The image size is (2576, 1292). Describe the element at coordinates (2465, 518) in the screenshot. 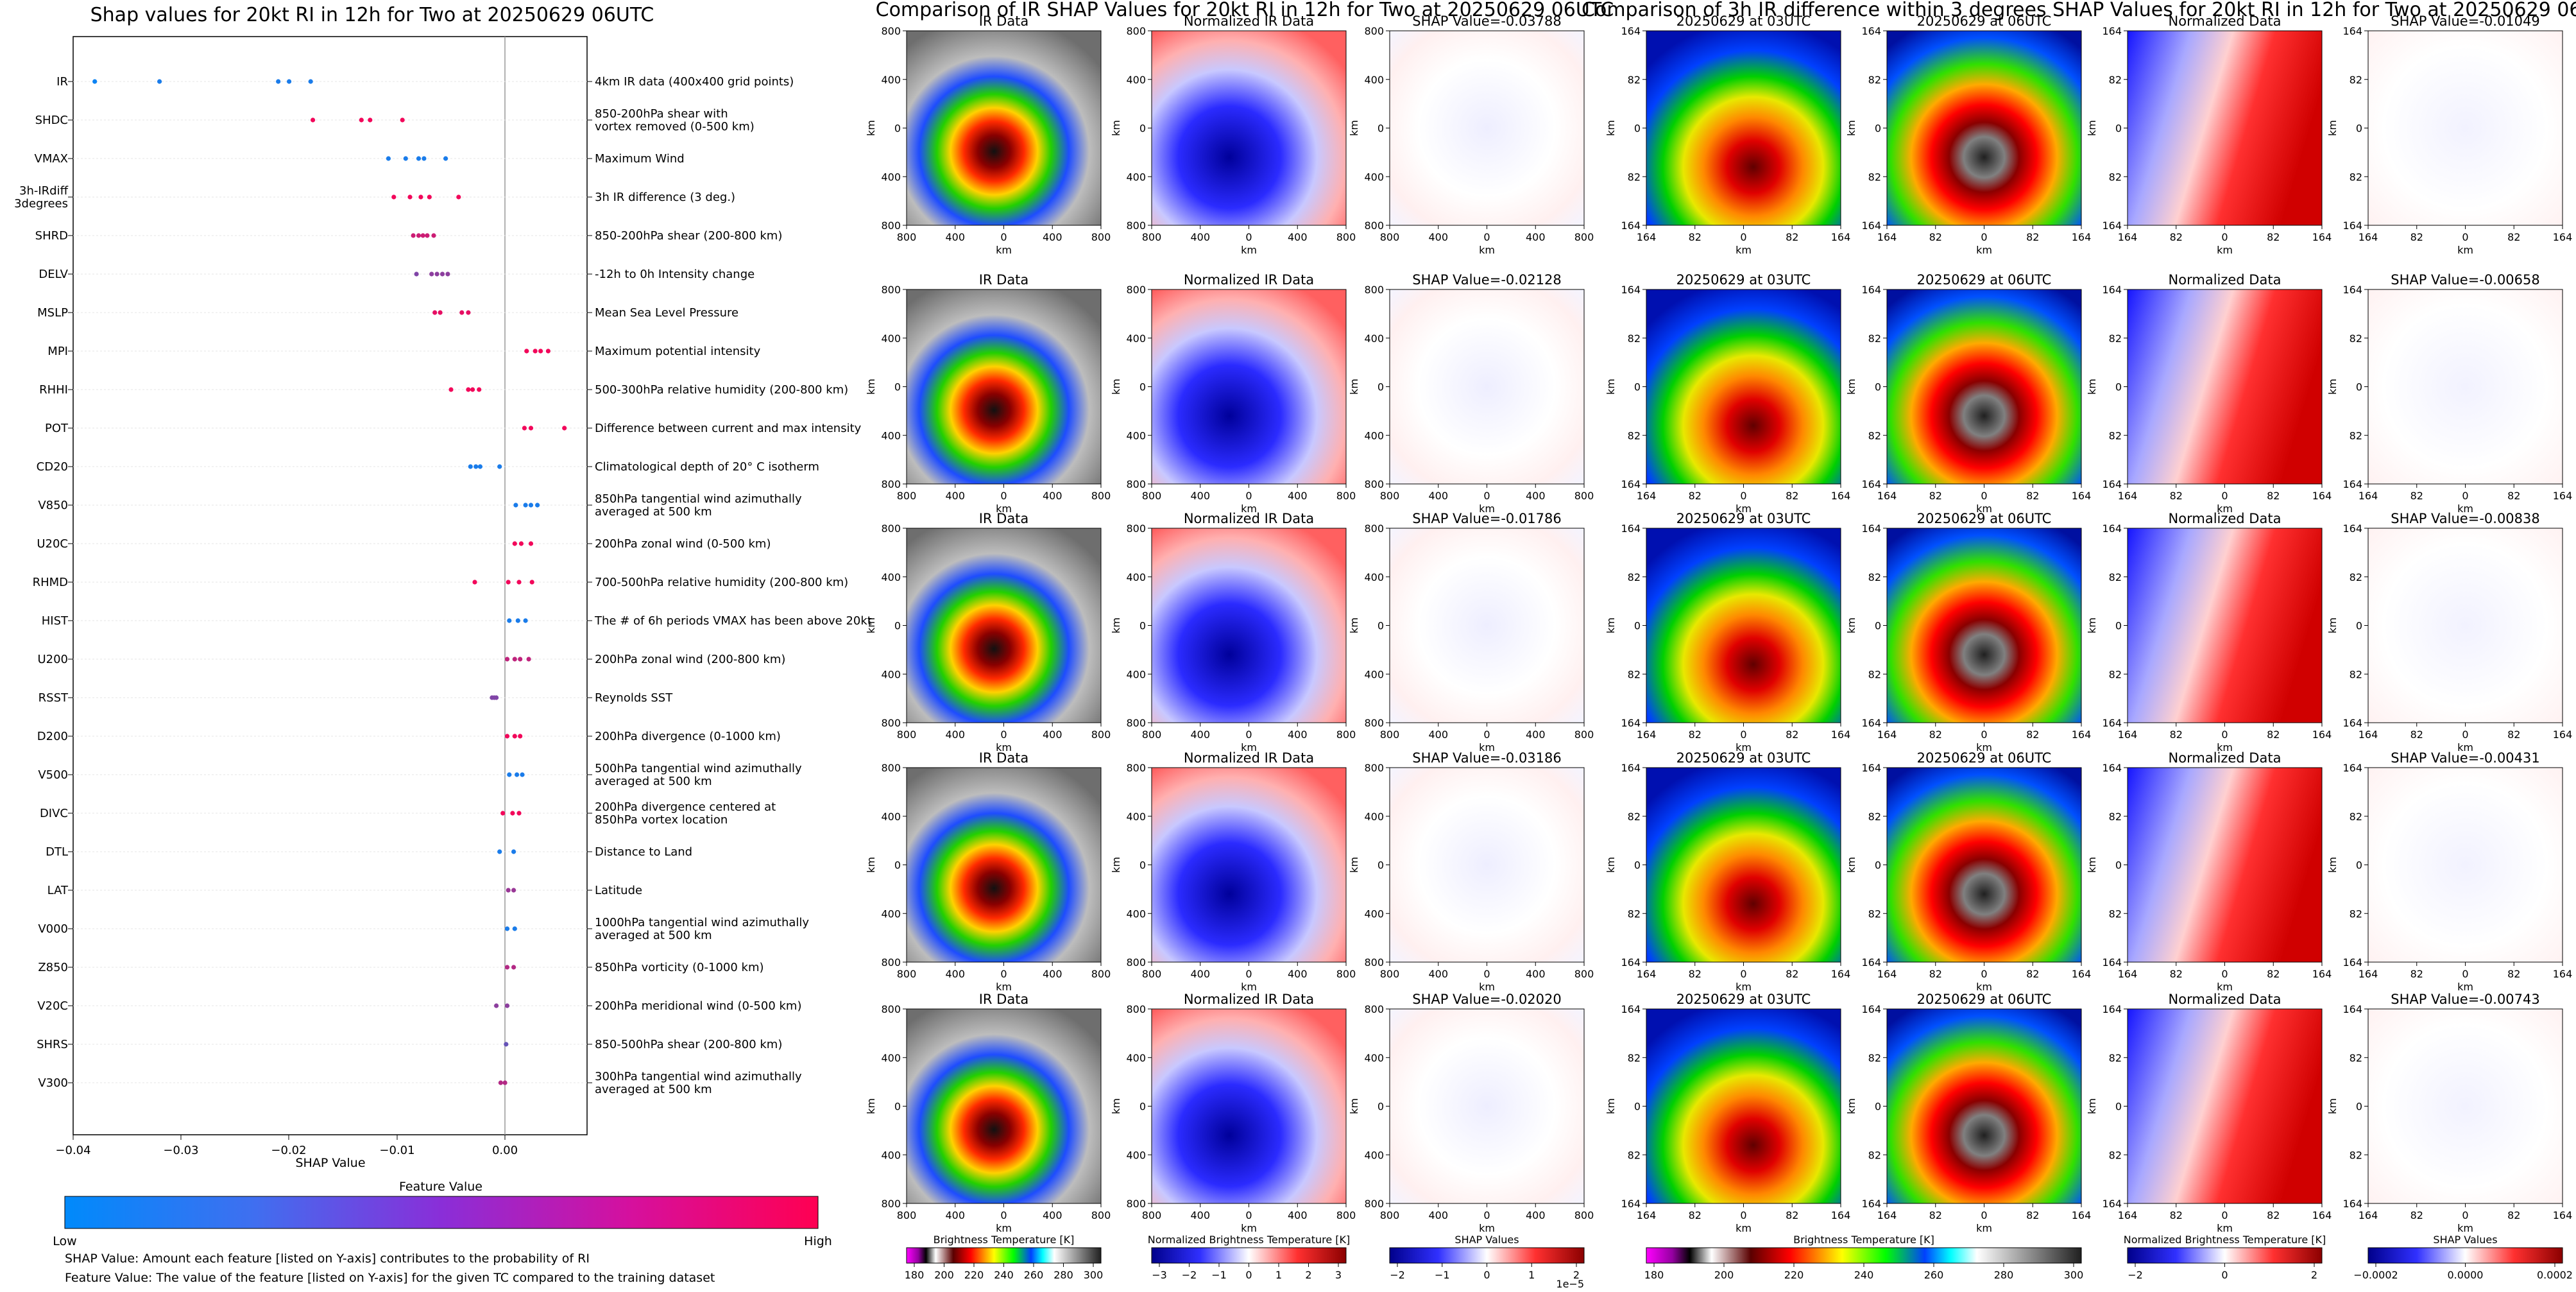

I see `panel-title: SHAP Value=-0.00838` at that location.